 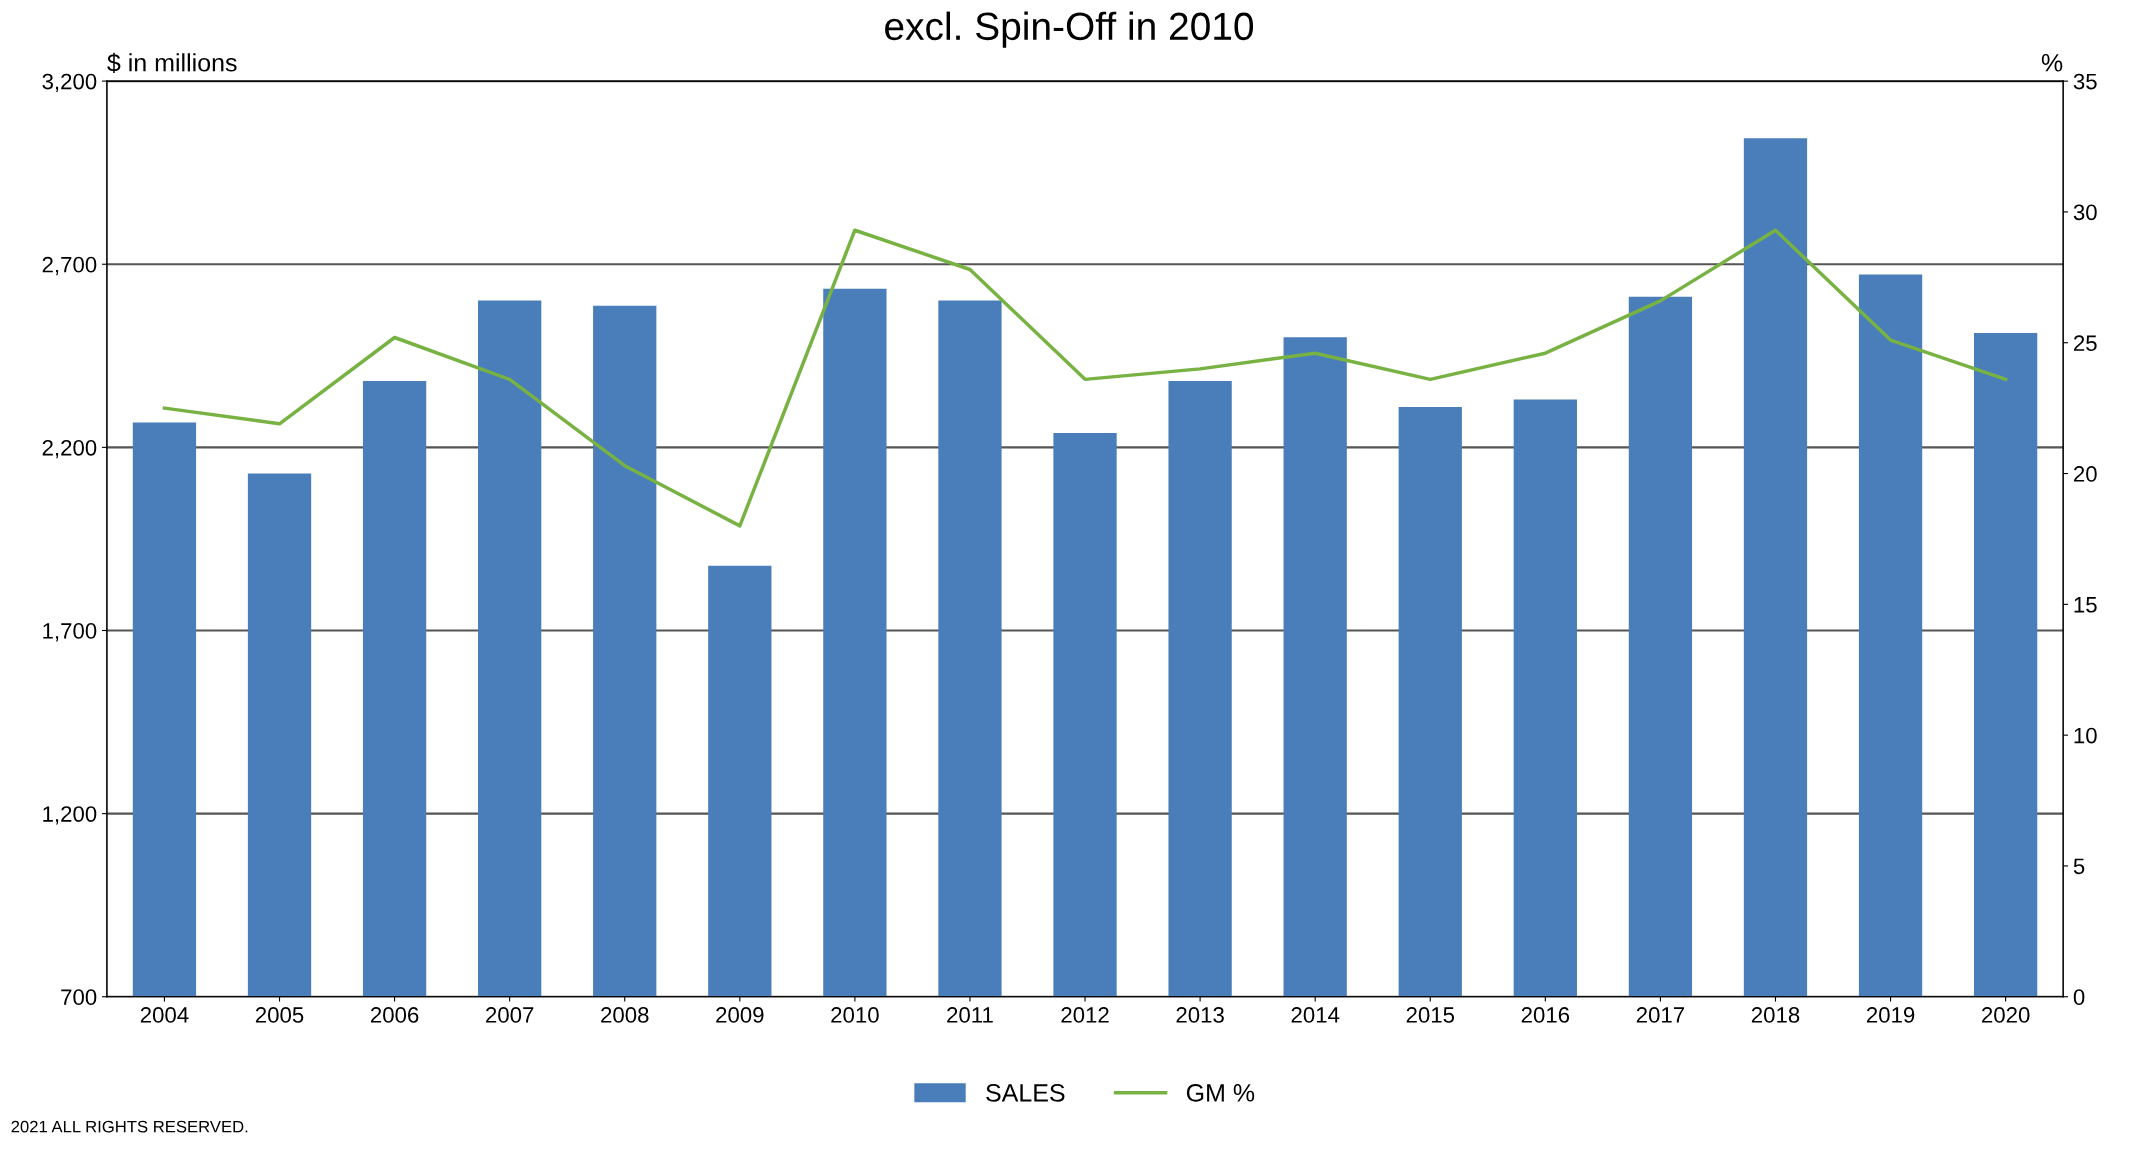 I want to click on text: 2021 ALL RIGHTS RESERVED., so click(x=129, y=1126).